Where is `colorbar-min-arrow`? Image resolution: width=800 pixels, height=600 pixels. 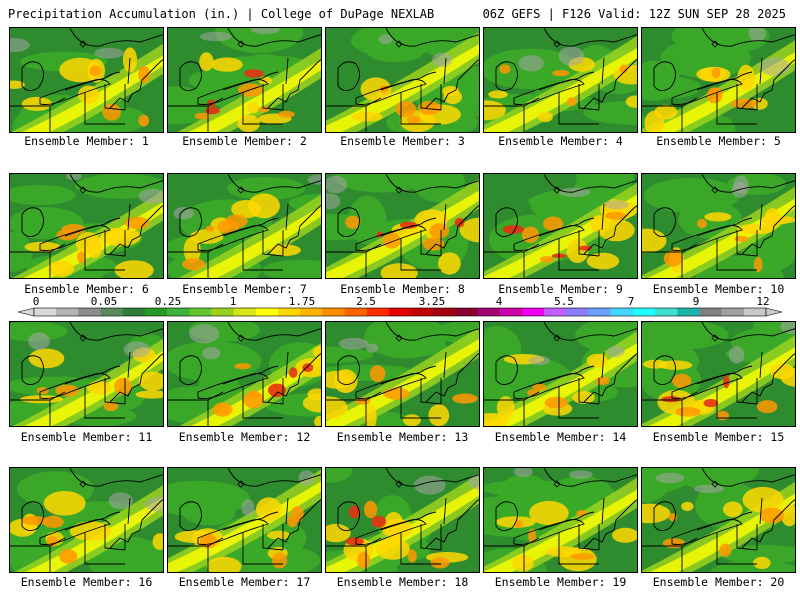 colorbar-min-arrow is located at coordinates (26, 312).